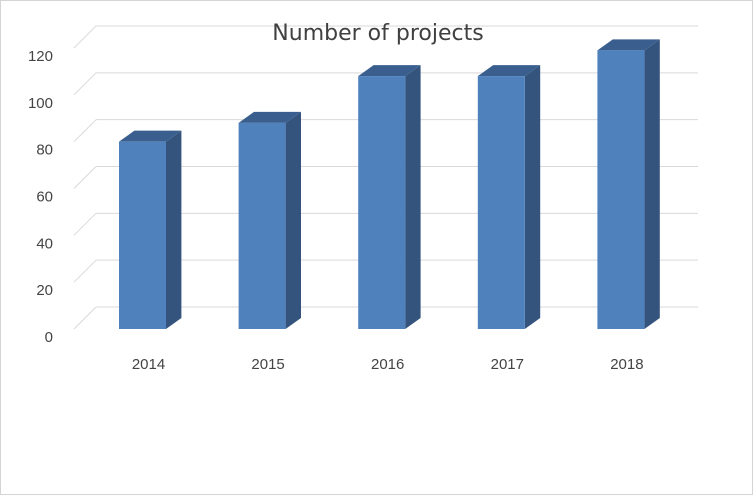 The image size is (753, 496). I want to click on y-tick-label: 100, so click(40, 103).